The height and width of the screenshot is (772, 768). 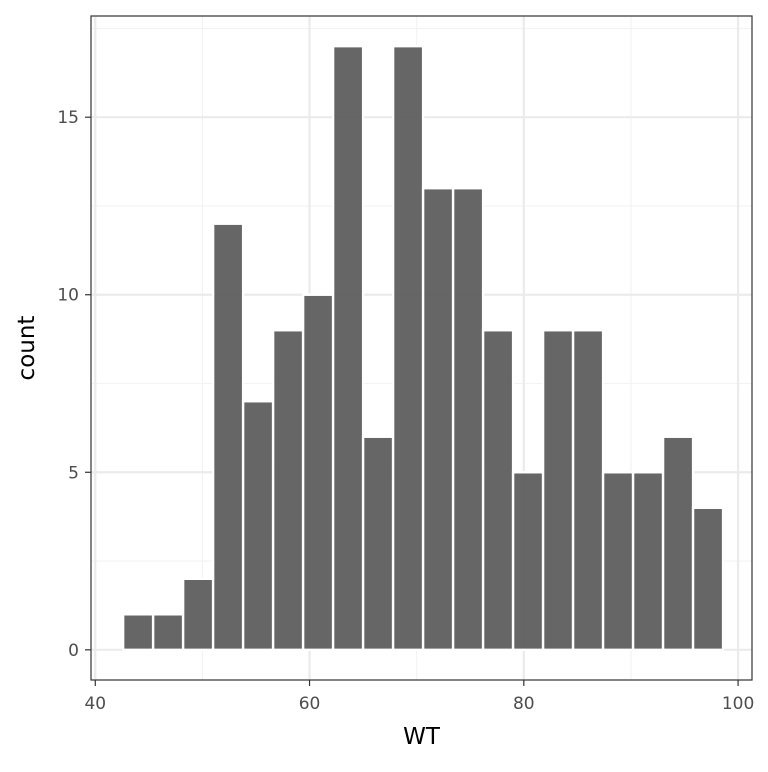 I want to click on x-tick-label: 80, so click(x=524, y=704).